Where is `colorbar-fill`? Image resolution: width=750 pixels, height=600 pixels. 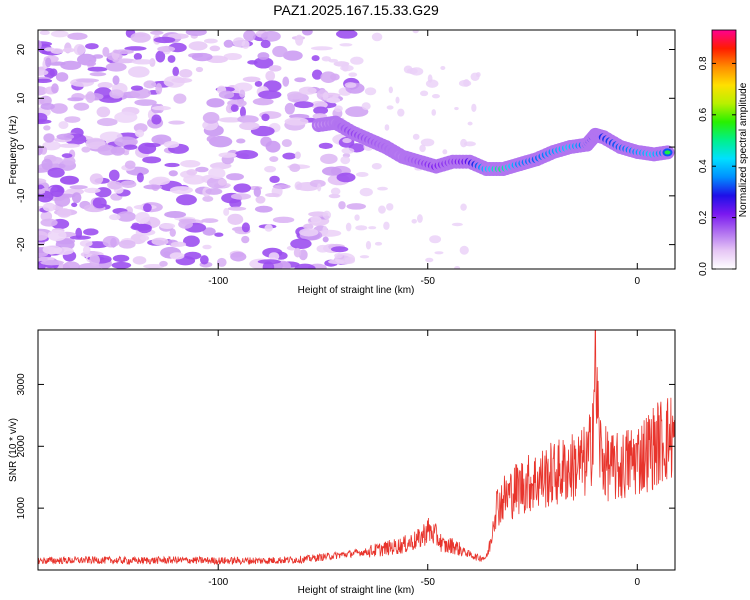
colorbar-fill is located at coordinates (724, 149).